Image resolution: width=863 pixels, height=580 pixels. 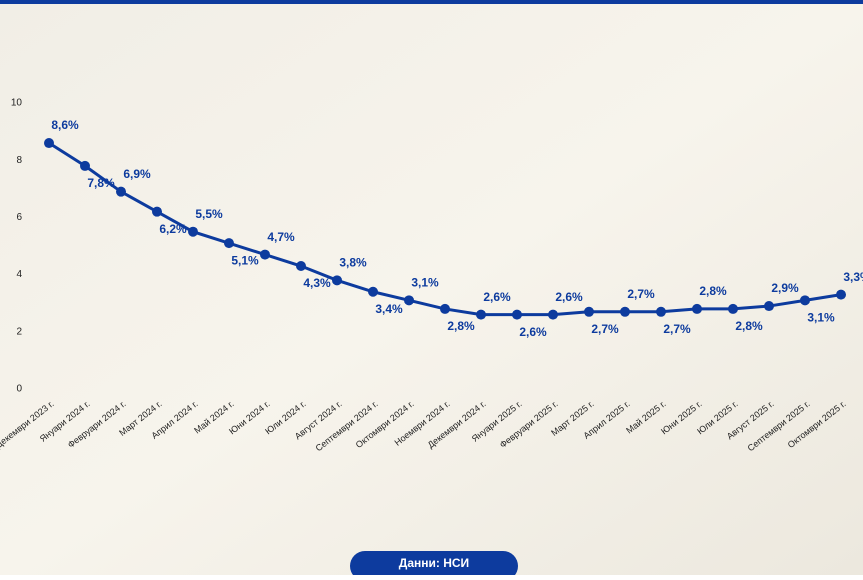 What do you see at coordinates (65, 125) in the screenshot?
I see `data-label: 8,6%` at bounding box center [65, 125].